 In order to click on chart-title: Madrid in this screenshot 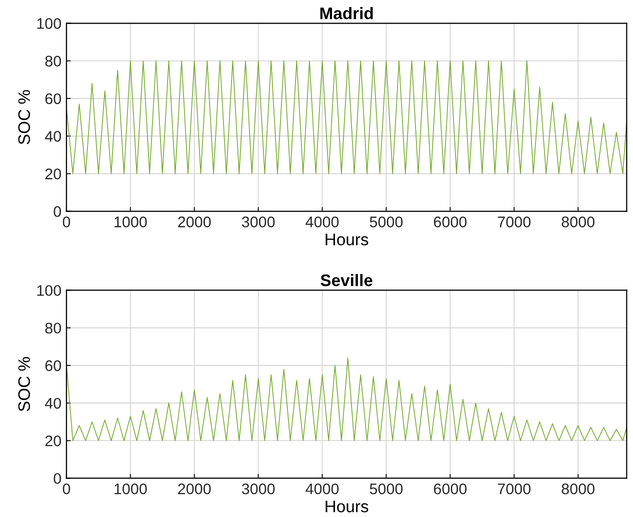, I will do `click(346, 13)`.